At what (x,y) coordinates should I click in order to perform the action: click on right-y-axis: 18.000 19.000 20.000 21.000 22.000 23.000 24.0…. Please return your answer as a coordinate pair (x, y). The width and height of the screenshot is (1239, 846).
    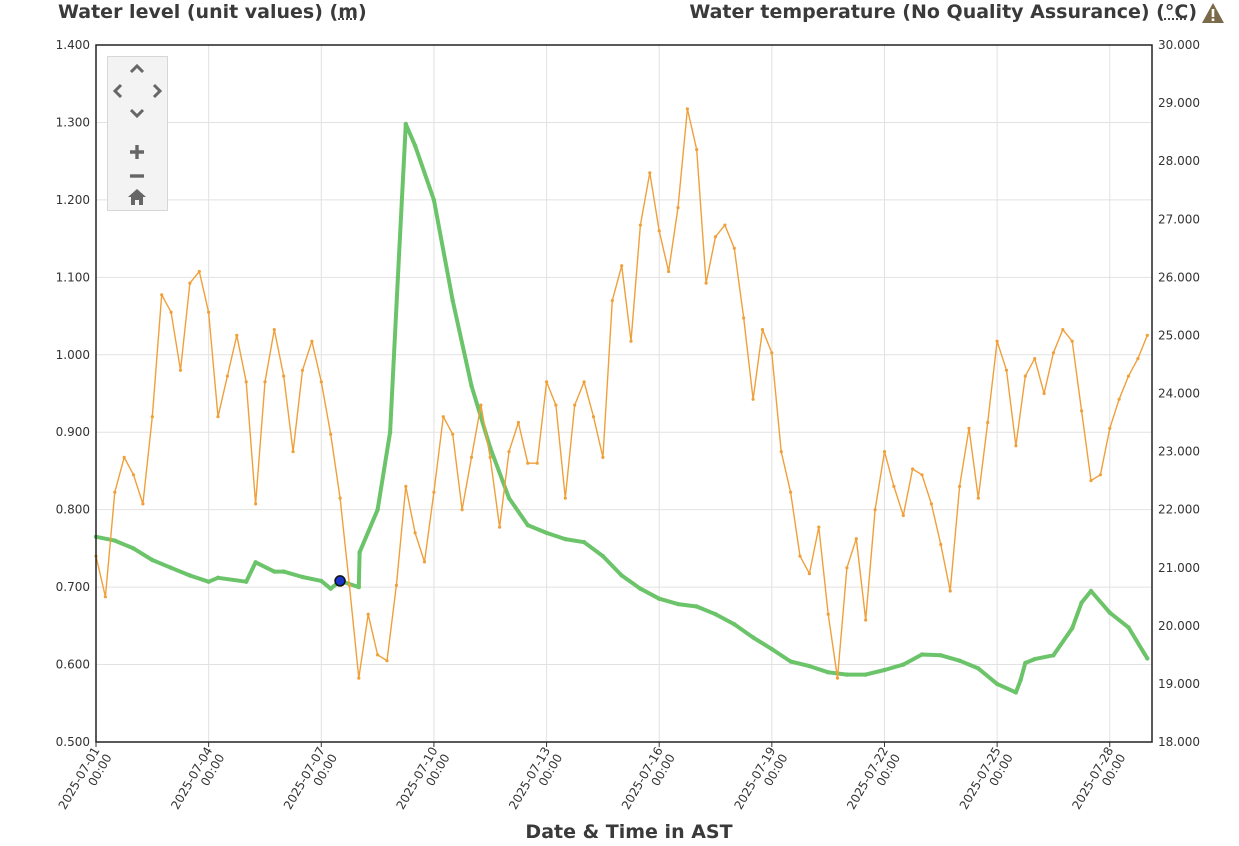
    Looking at the image, I should click on (1179, 393).